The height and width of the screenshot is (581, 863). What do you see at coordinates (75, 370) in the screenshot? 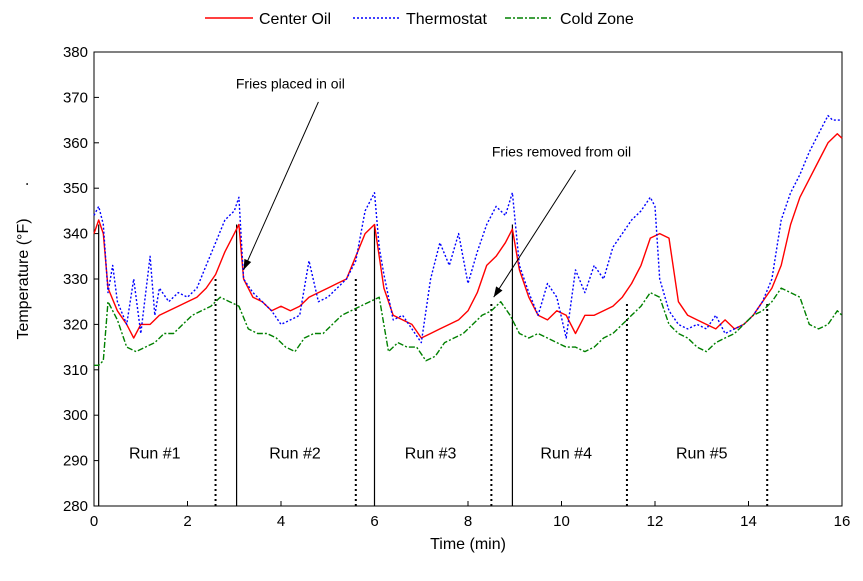
I see `y-tick-label: 310` at bounding box center [75, 370].